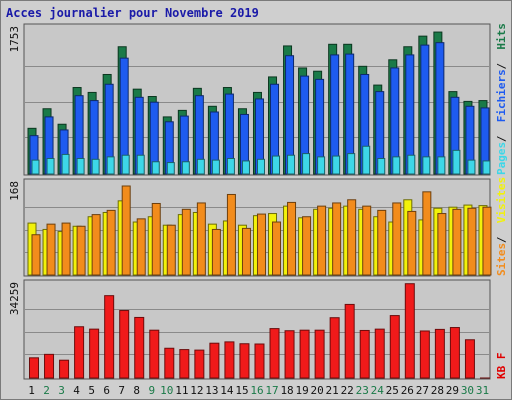 This screenshot has height=400, width=512. What do you see at coordinates (332, 390) in the screenshot?
I see `x-tick-label: 21` at bounding box center [332, 390].